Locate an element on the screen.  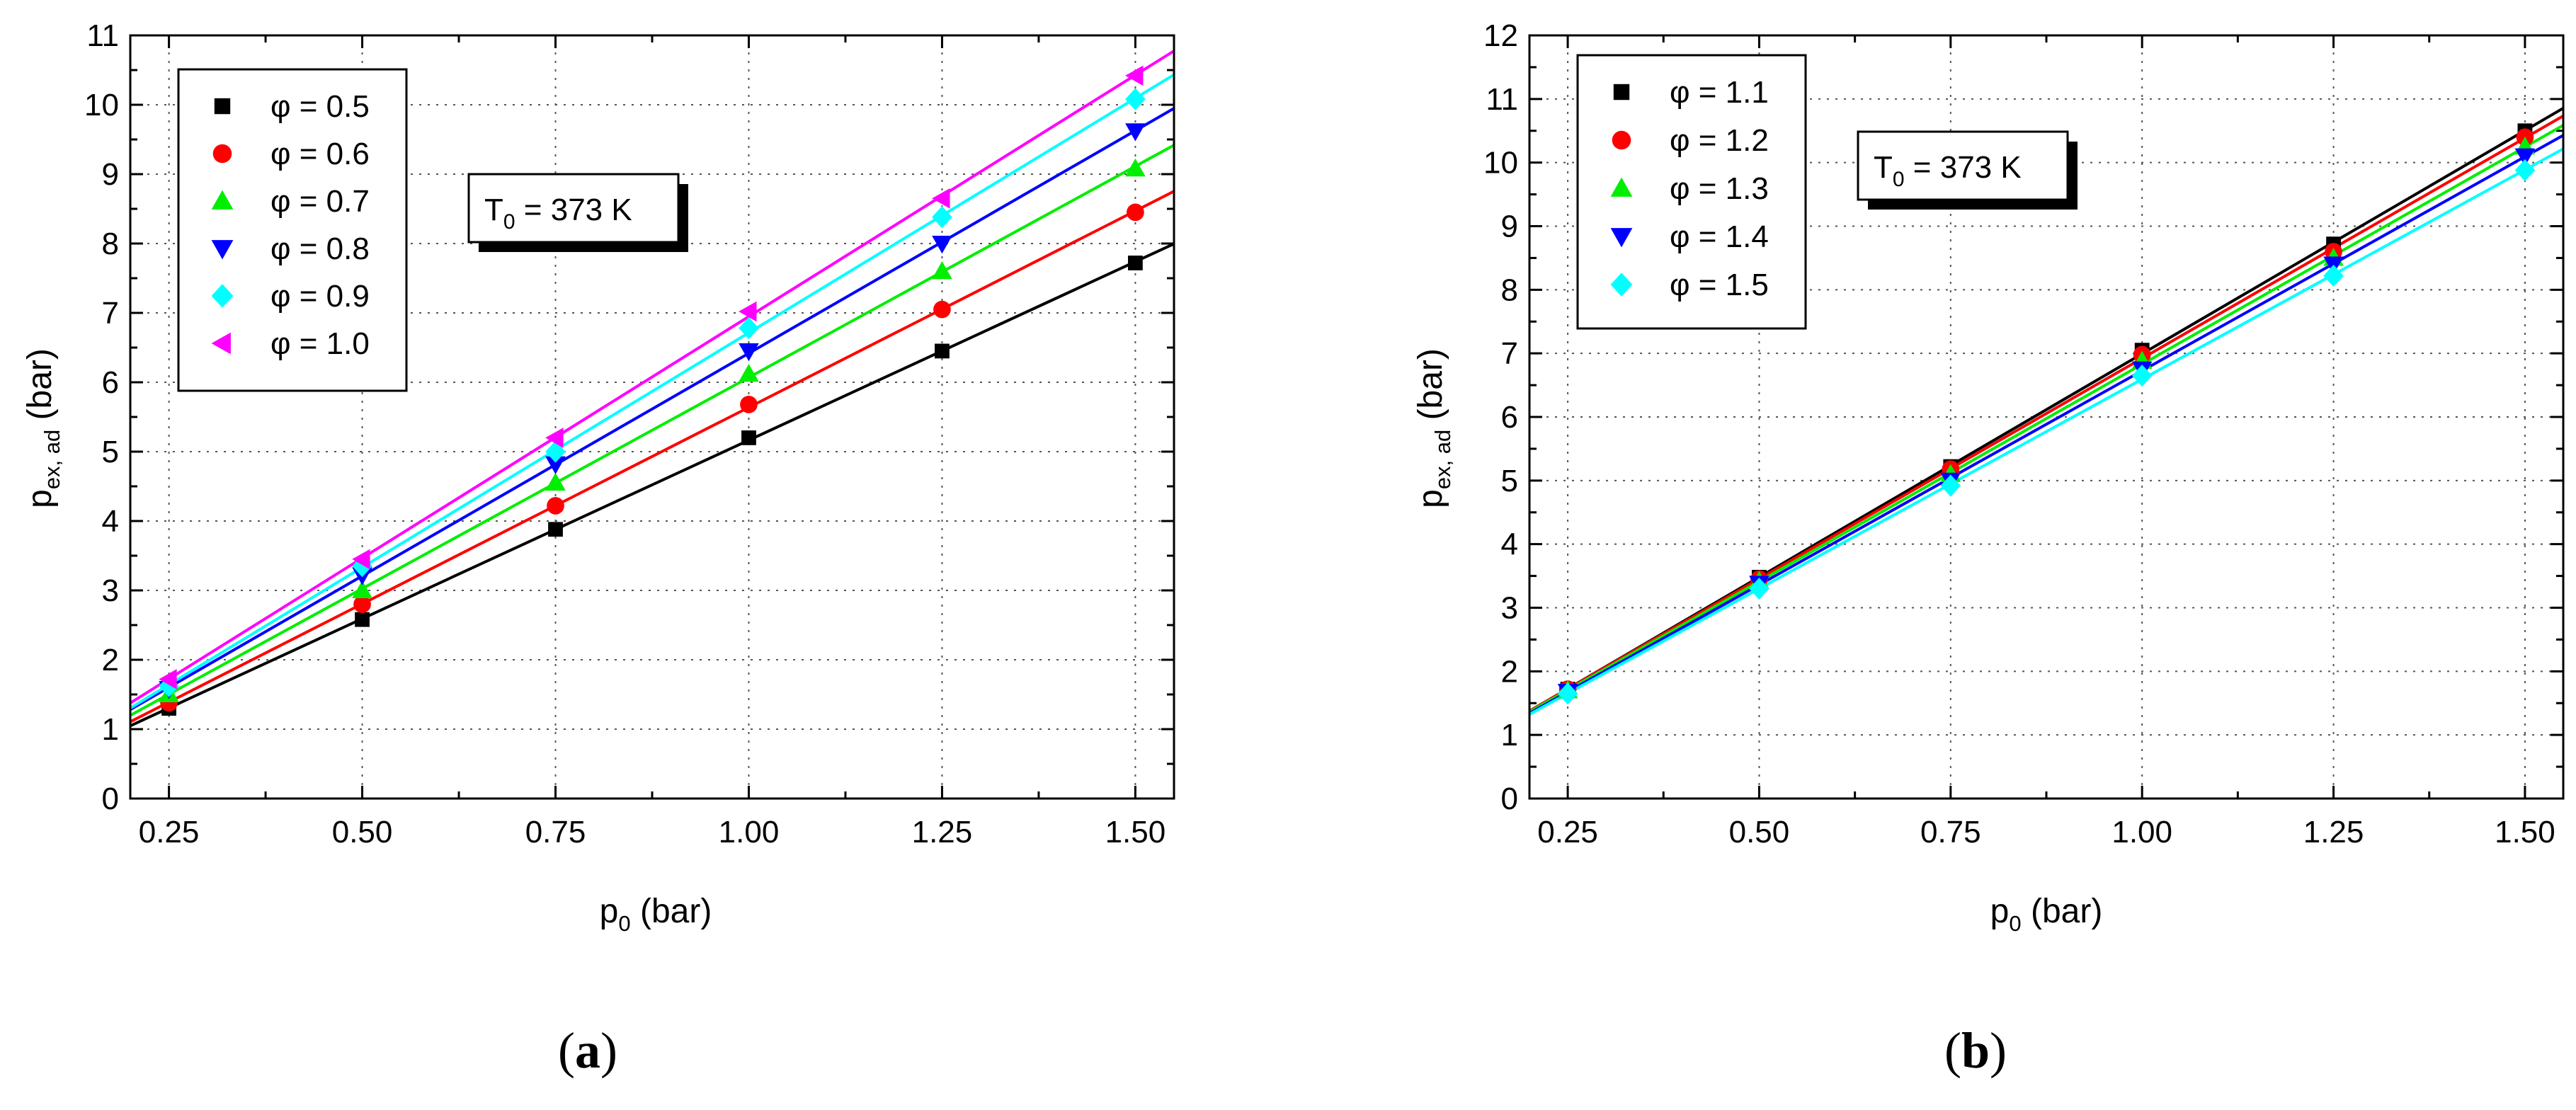
y-tick-label: 7 is located at coordinates (1509, 353).